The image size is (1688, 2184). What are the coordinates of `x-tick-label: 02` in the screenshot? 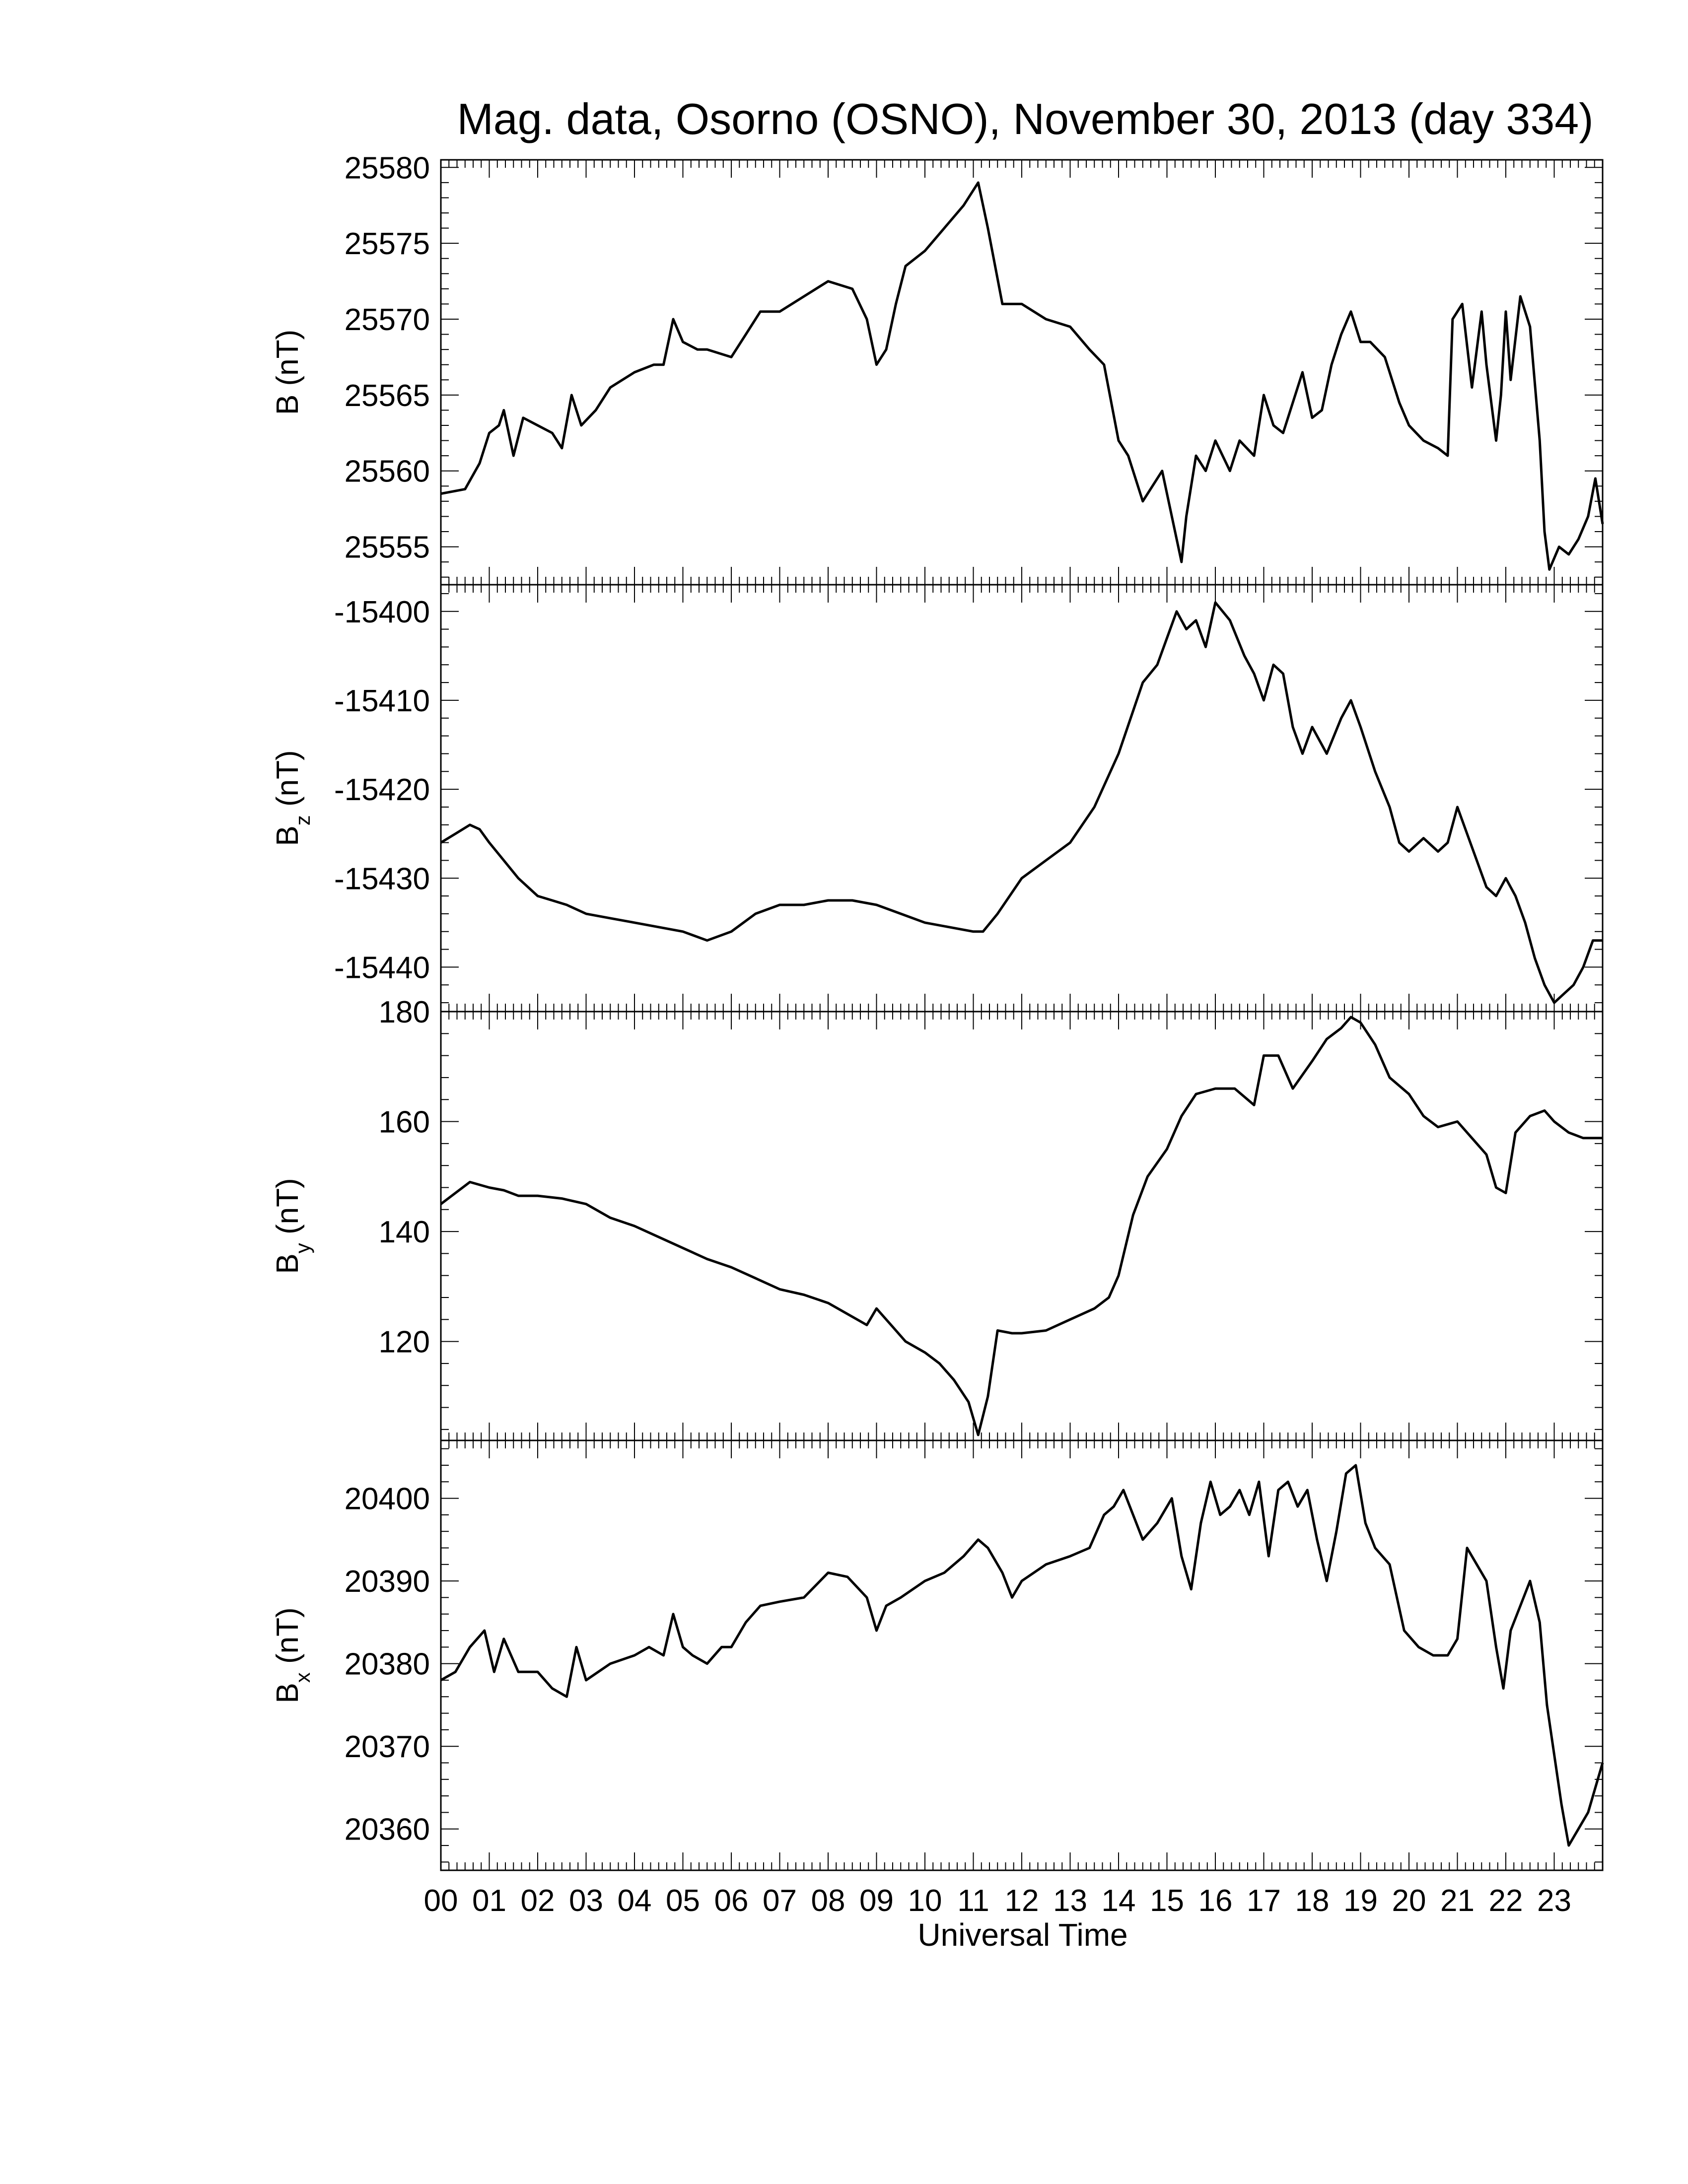 It's located at (538, 1901).